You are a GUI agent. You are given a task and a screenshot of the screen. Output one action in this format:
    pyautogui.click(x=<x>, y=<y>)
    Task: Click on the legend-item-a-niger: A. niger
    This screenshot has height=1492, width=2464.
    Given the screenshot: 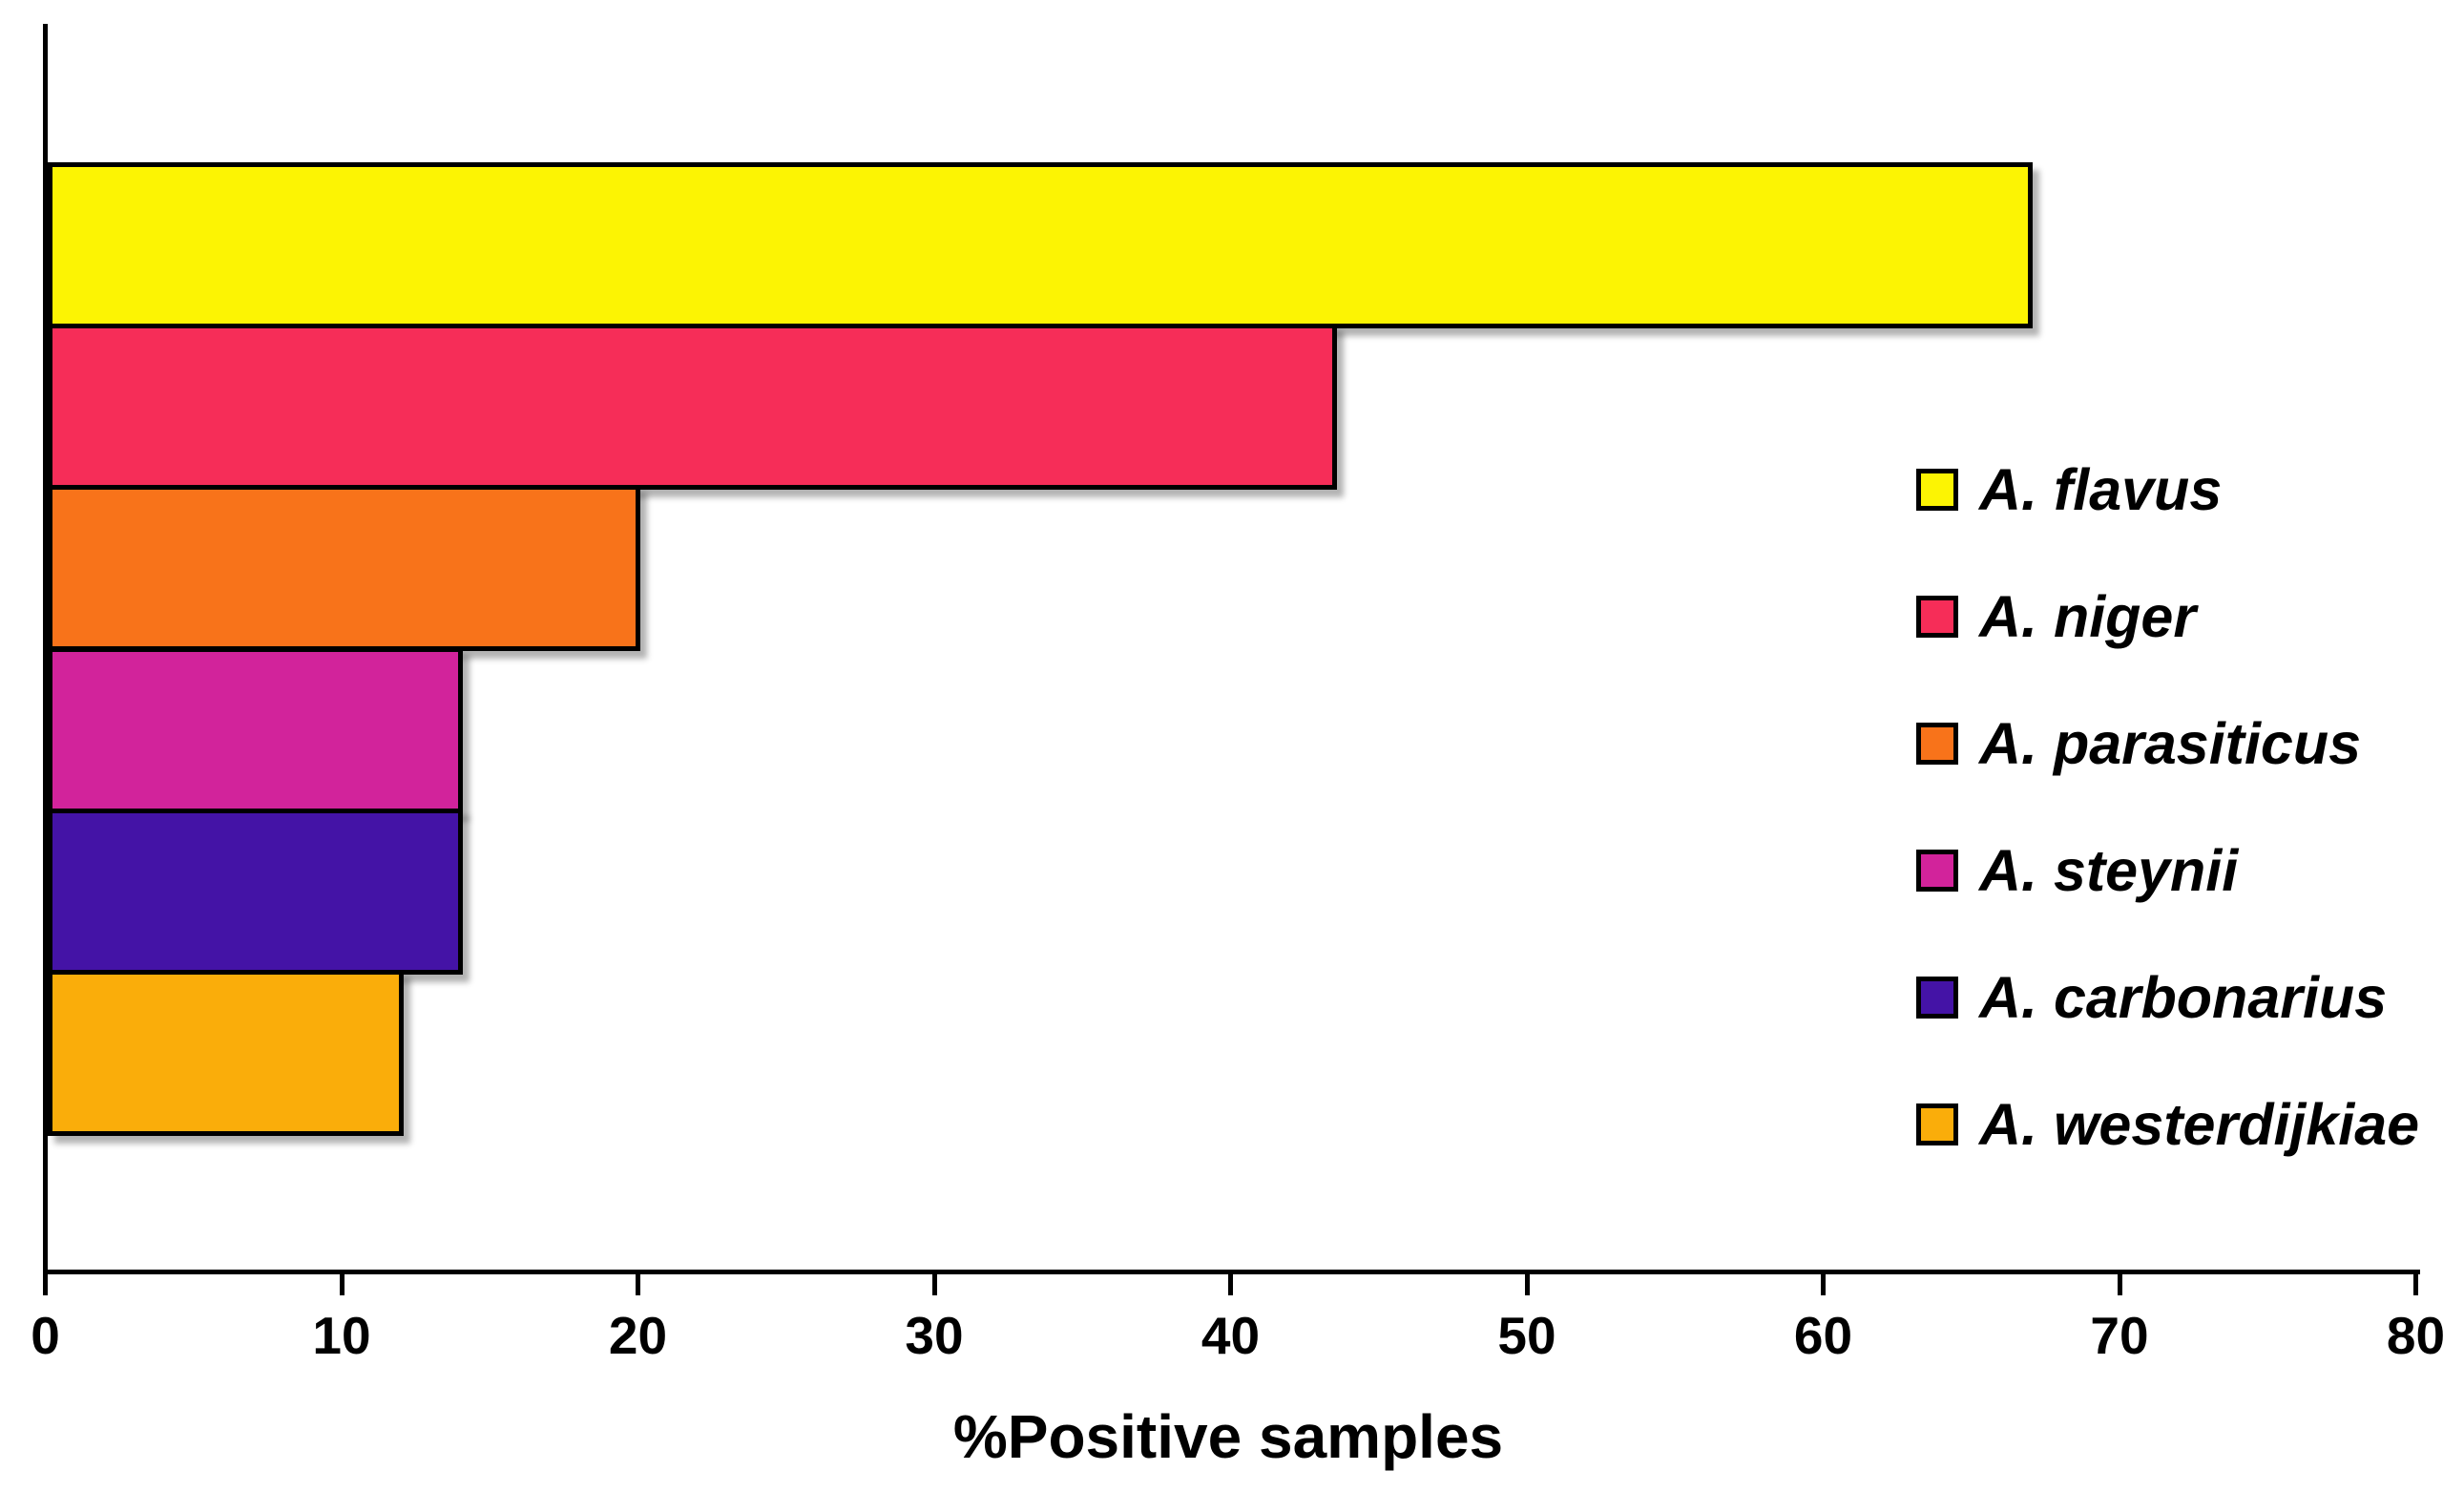 What is the action you would take?
    pyautogui.click(x=2167, y=616)
    